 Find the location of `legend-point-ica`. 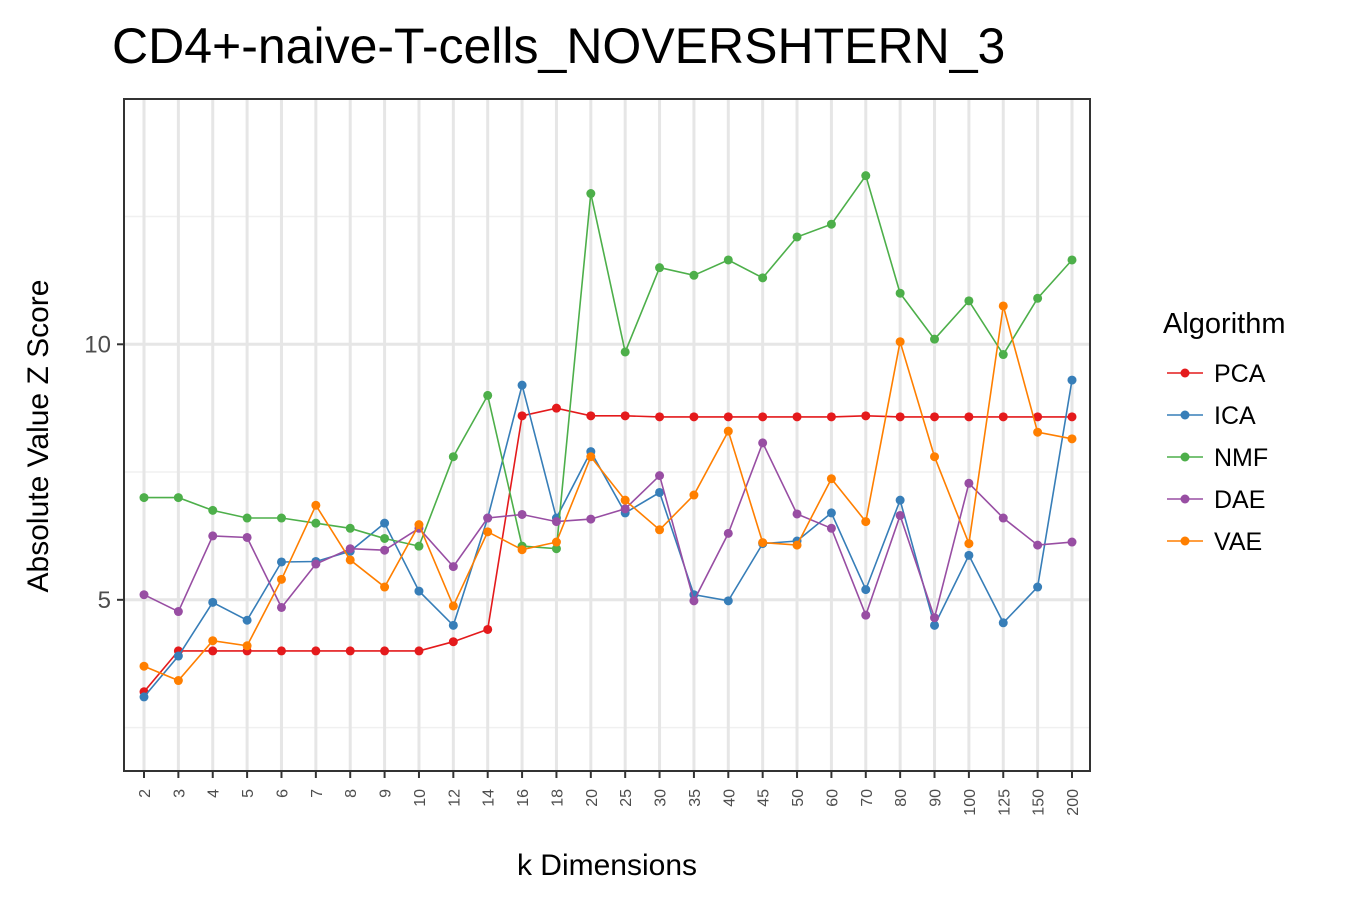

legend-point-ica is located at coordinates (1185, 415).